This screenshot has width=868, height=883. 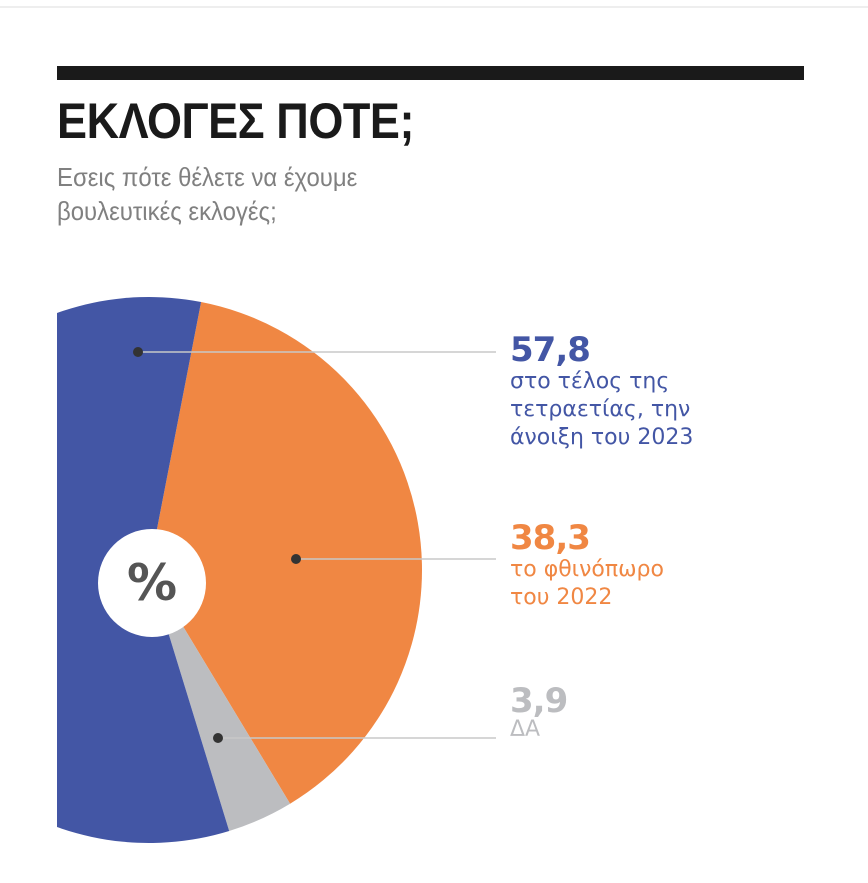 What do you see at coordinates (430, 73) in the screenshot?
I see `title-bar` at bounding box center [430, 73].